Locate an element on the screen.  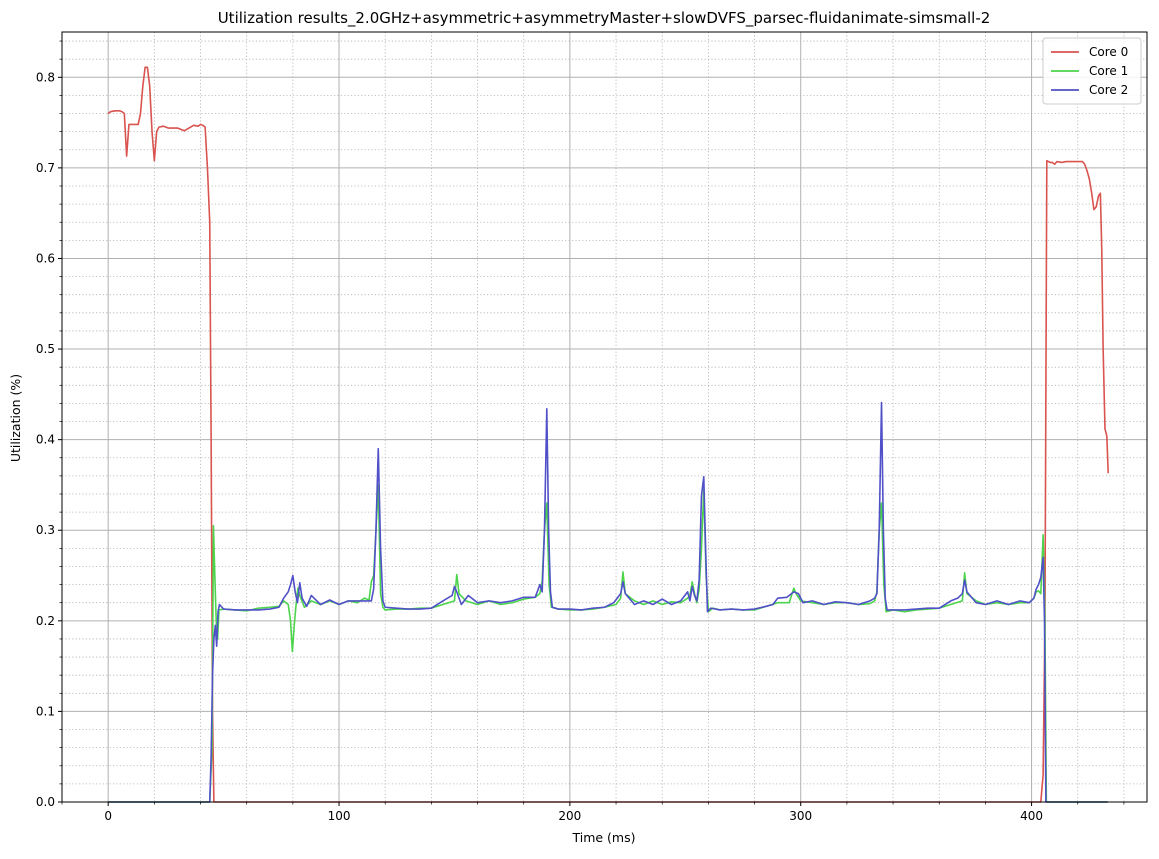
legend-label: Core 0 is located at coordinates (1108, 52).